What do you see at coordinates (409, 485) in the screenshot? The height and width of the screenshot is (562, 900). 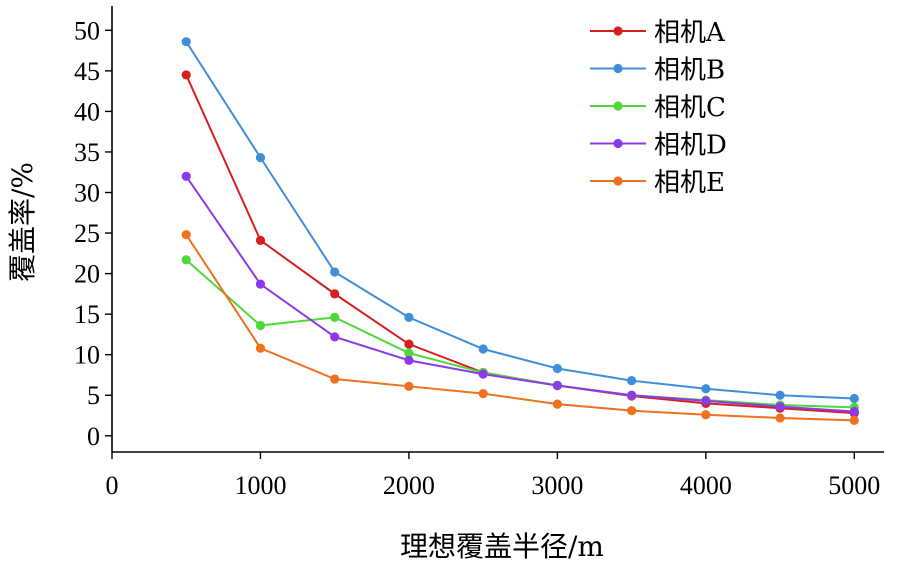 I see `x-tick-label: 2000` at bounding box center [409, 485].